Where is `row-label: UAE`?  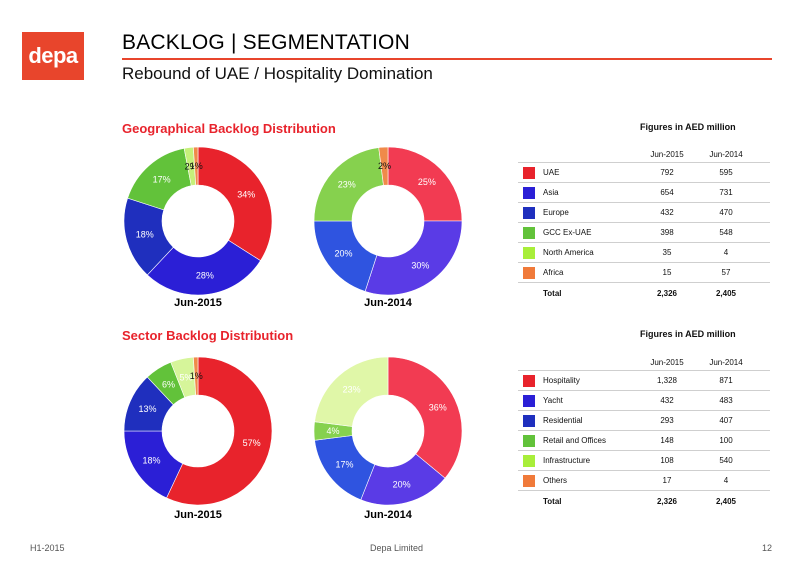 row-label: UAE is located at coordinates (551, 172).